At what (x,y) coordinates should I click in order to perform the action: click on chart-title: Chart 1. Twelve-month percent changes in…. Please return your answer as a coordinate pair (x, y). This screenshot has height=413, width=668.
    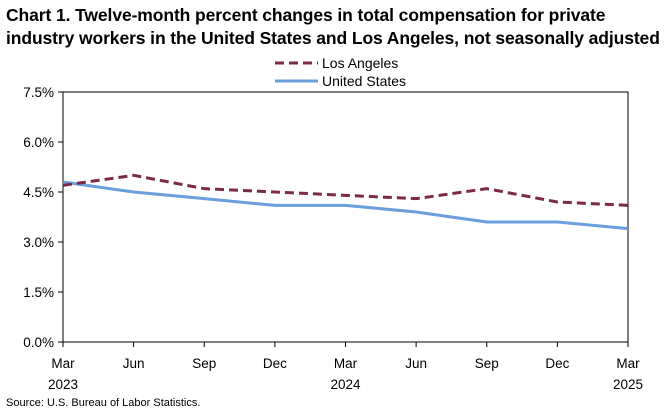
    Looking at the image, I should click on (336, 27).